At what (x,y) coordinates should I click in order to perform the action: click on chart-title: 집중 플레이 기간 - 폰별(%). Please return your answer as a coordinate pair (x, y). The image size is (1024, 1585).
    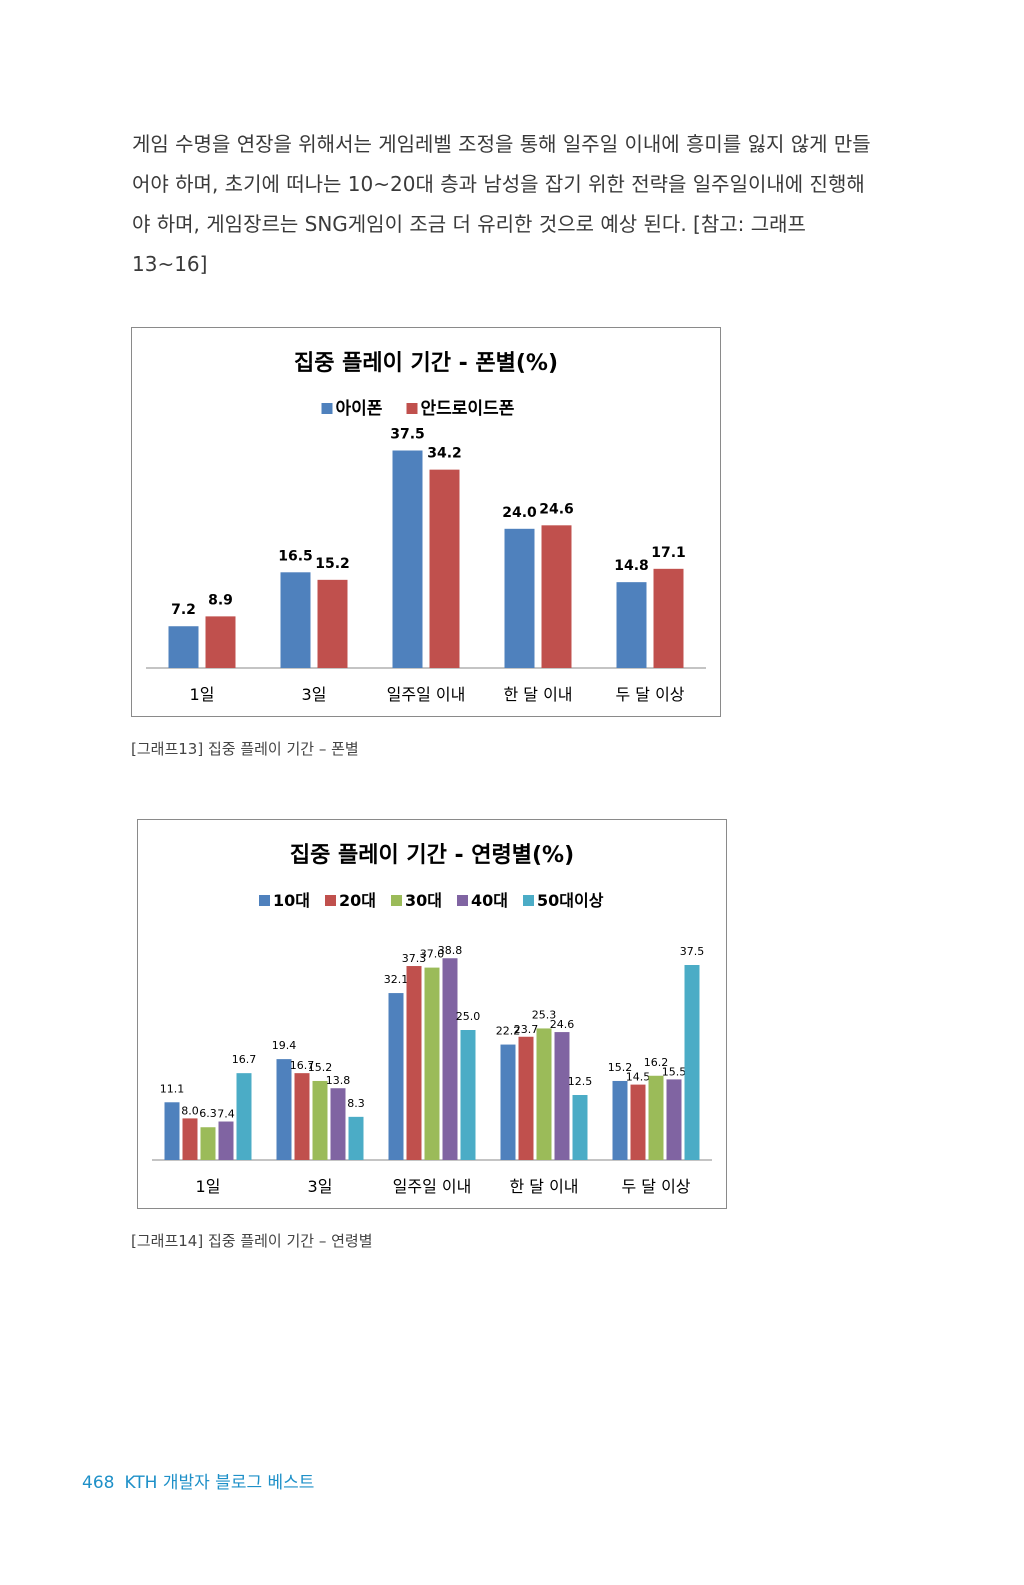
    Looking at the image, I should click on (426, 363).